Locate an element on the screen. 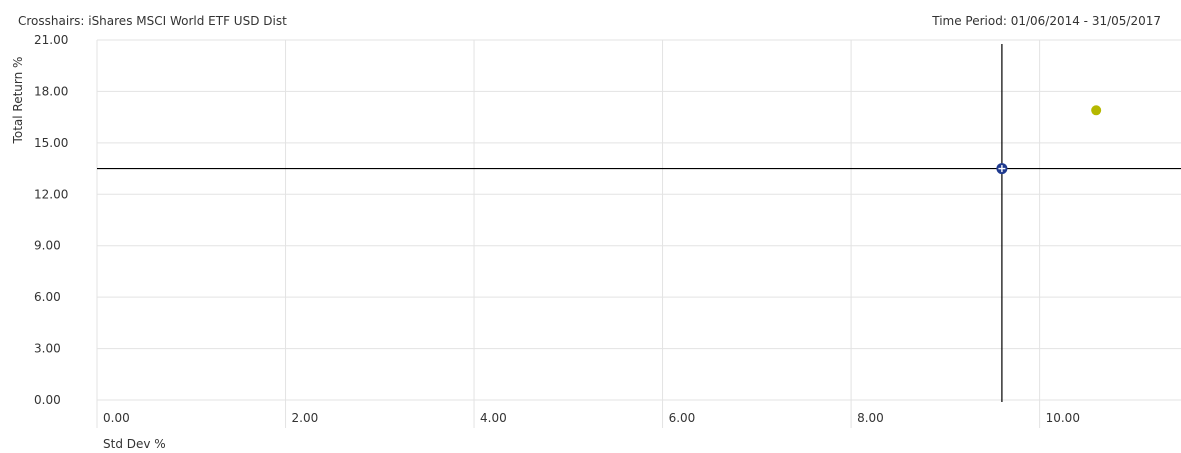  y-tick-label: 9.00 is located at coordinates (47, 246).